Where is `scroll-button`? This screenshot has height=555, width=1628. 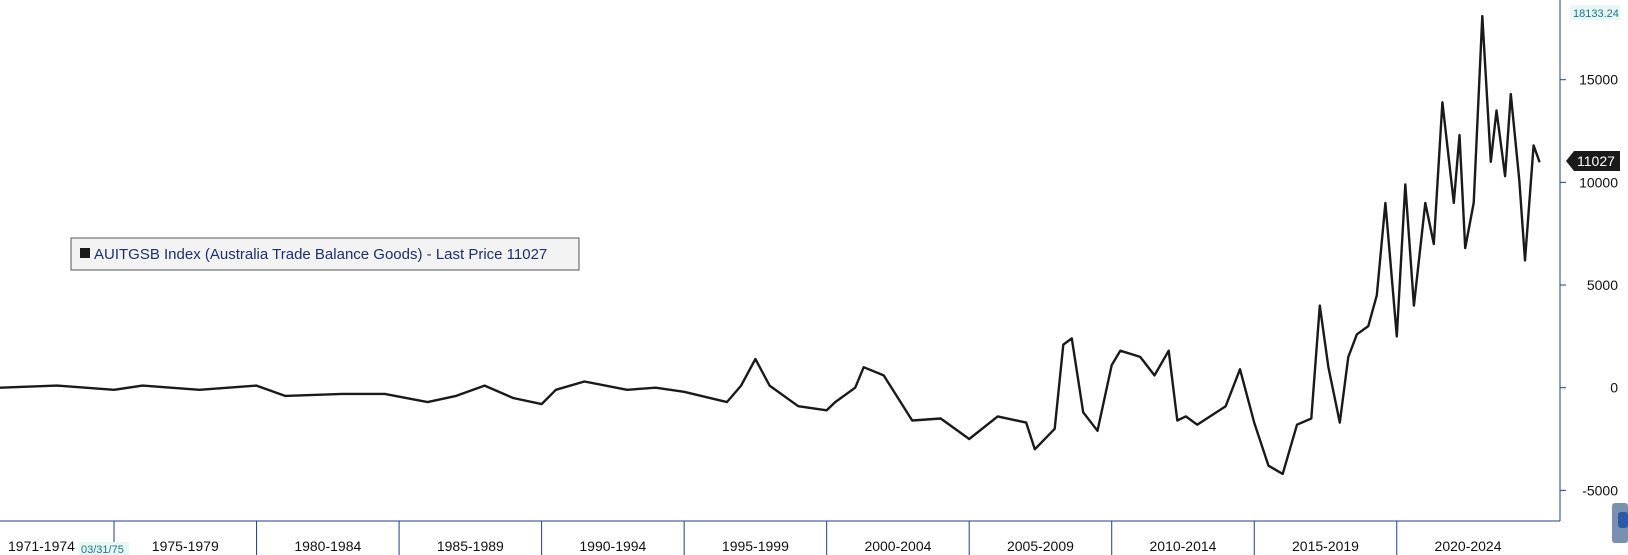
scroll-button is located at coordinates (1620, 523).